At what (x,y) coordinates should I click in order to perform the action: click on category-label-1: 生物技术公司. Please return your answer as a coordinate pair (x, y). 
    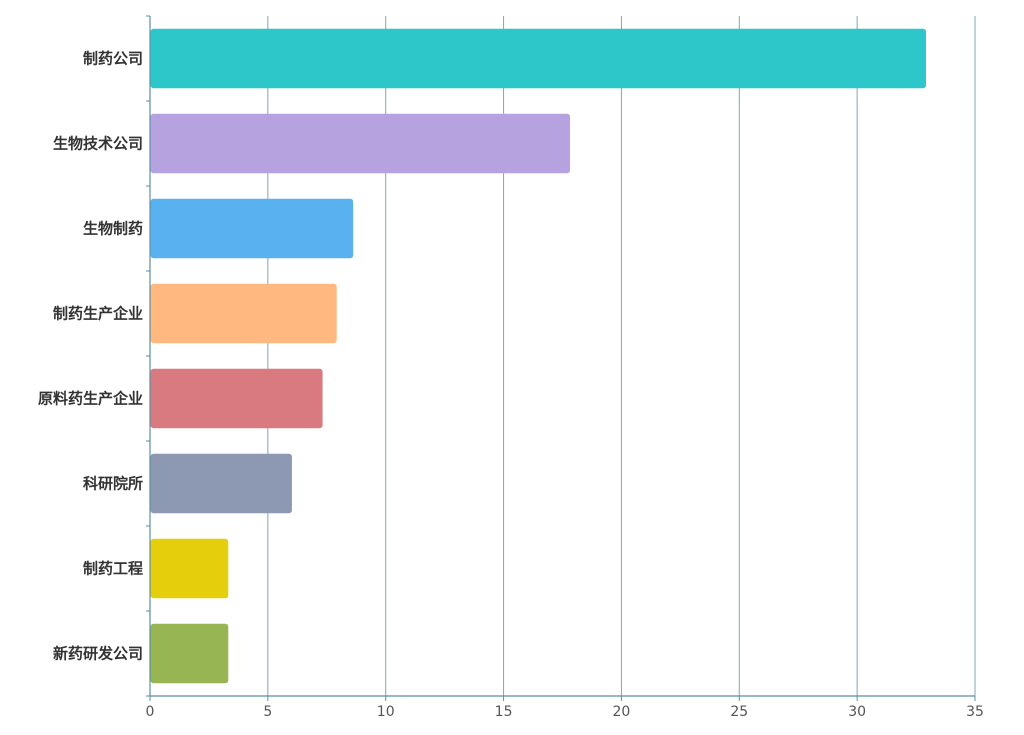
    Looking at the image, I should click on (98, 144).